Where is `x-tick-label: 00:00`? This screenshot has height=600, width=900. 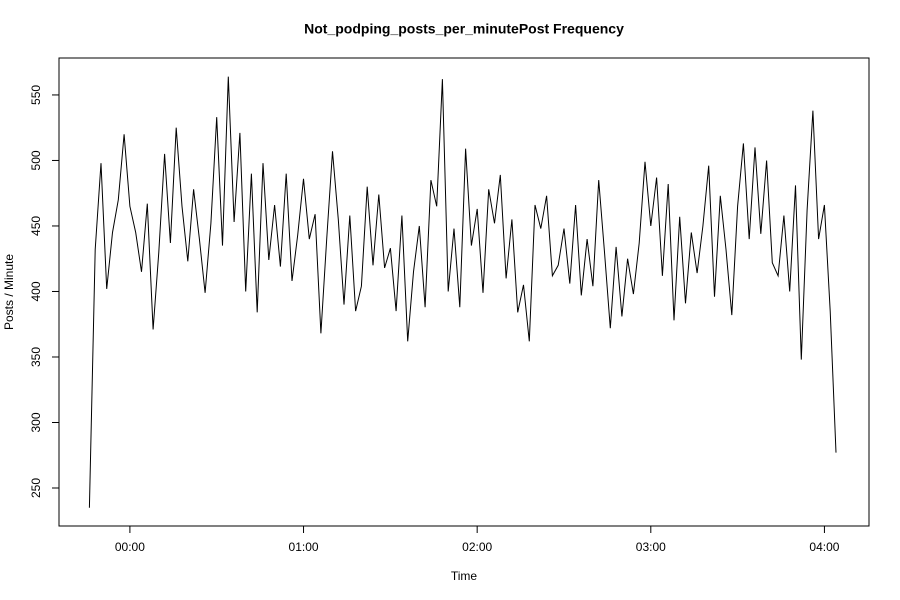
x-tick-label: 00:00 is located at coordinates (130, 547).